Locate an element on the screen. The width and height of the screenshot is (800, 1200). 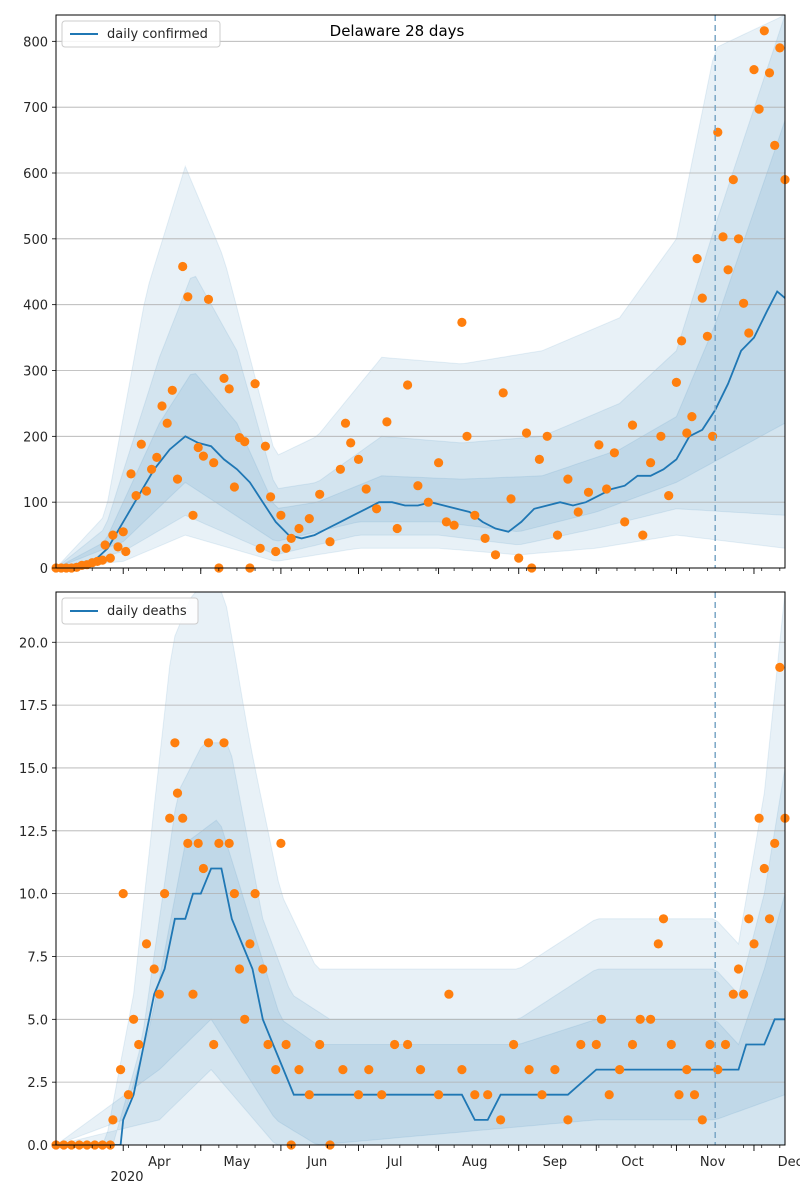
legend-box is located at coordinates (141, 34).